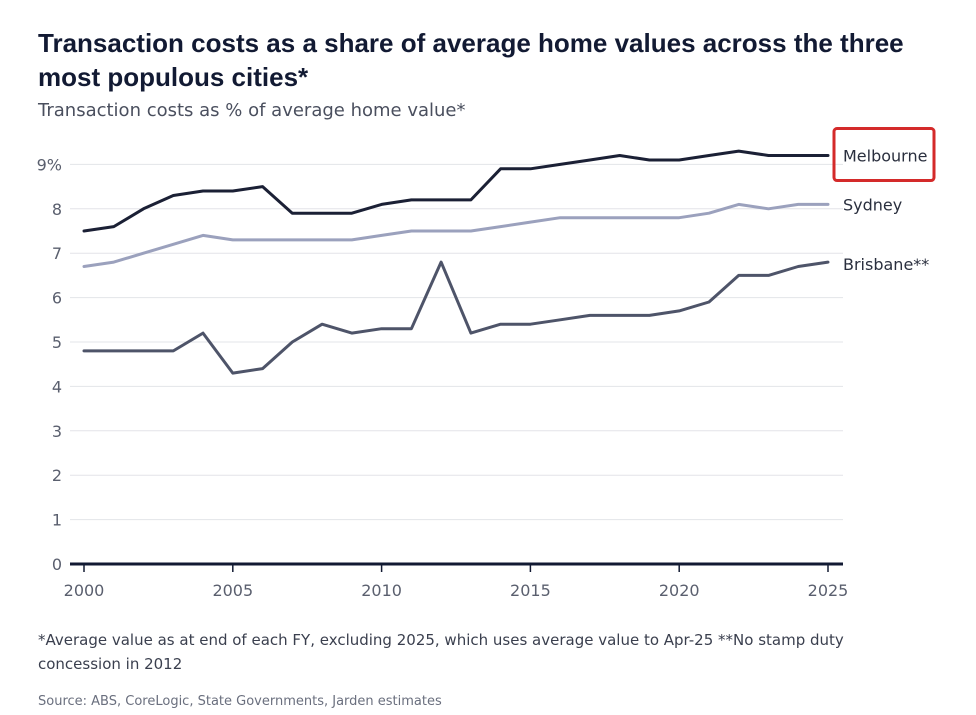  I want to click on series-label-brisbane: Brisbane**, so click(886, 264).